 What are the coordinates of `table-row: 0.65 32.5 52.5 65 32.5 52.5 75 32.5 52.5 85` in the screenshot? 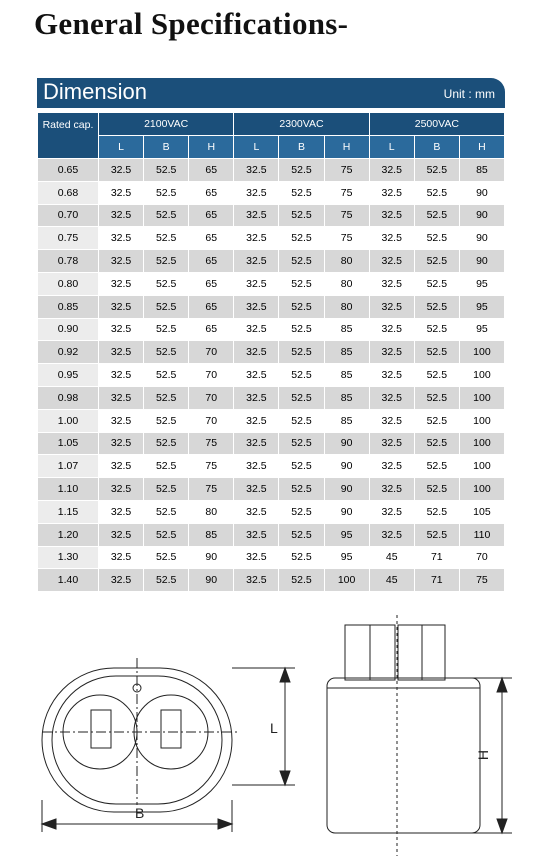 It's located at (271, 170).